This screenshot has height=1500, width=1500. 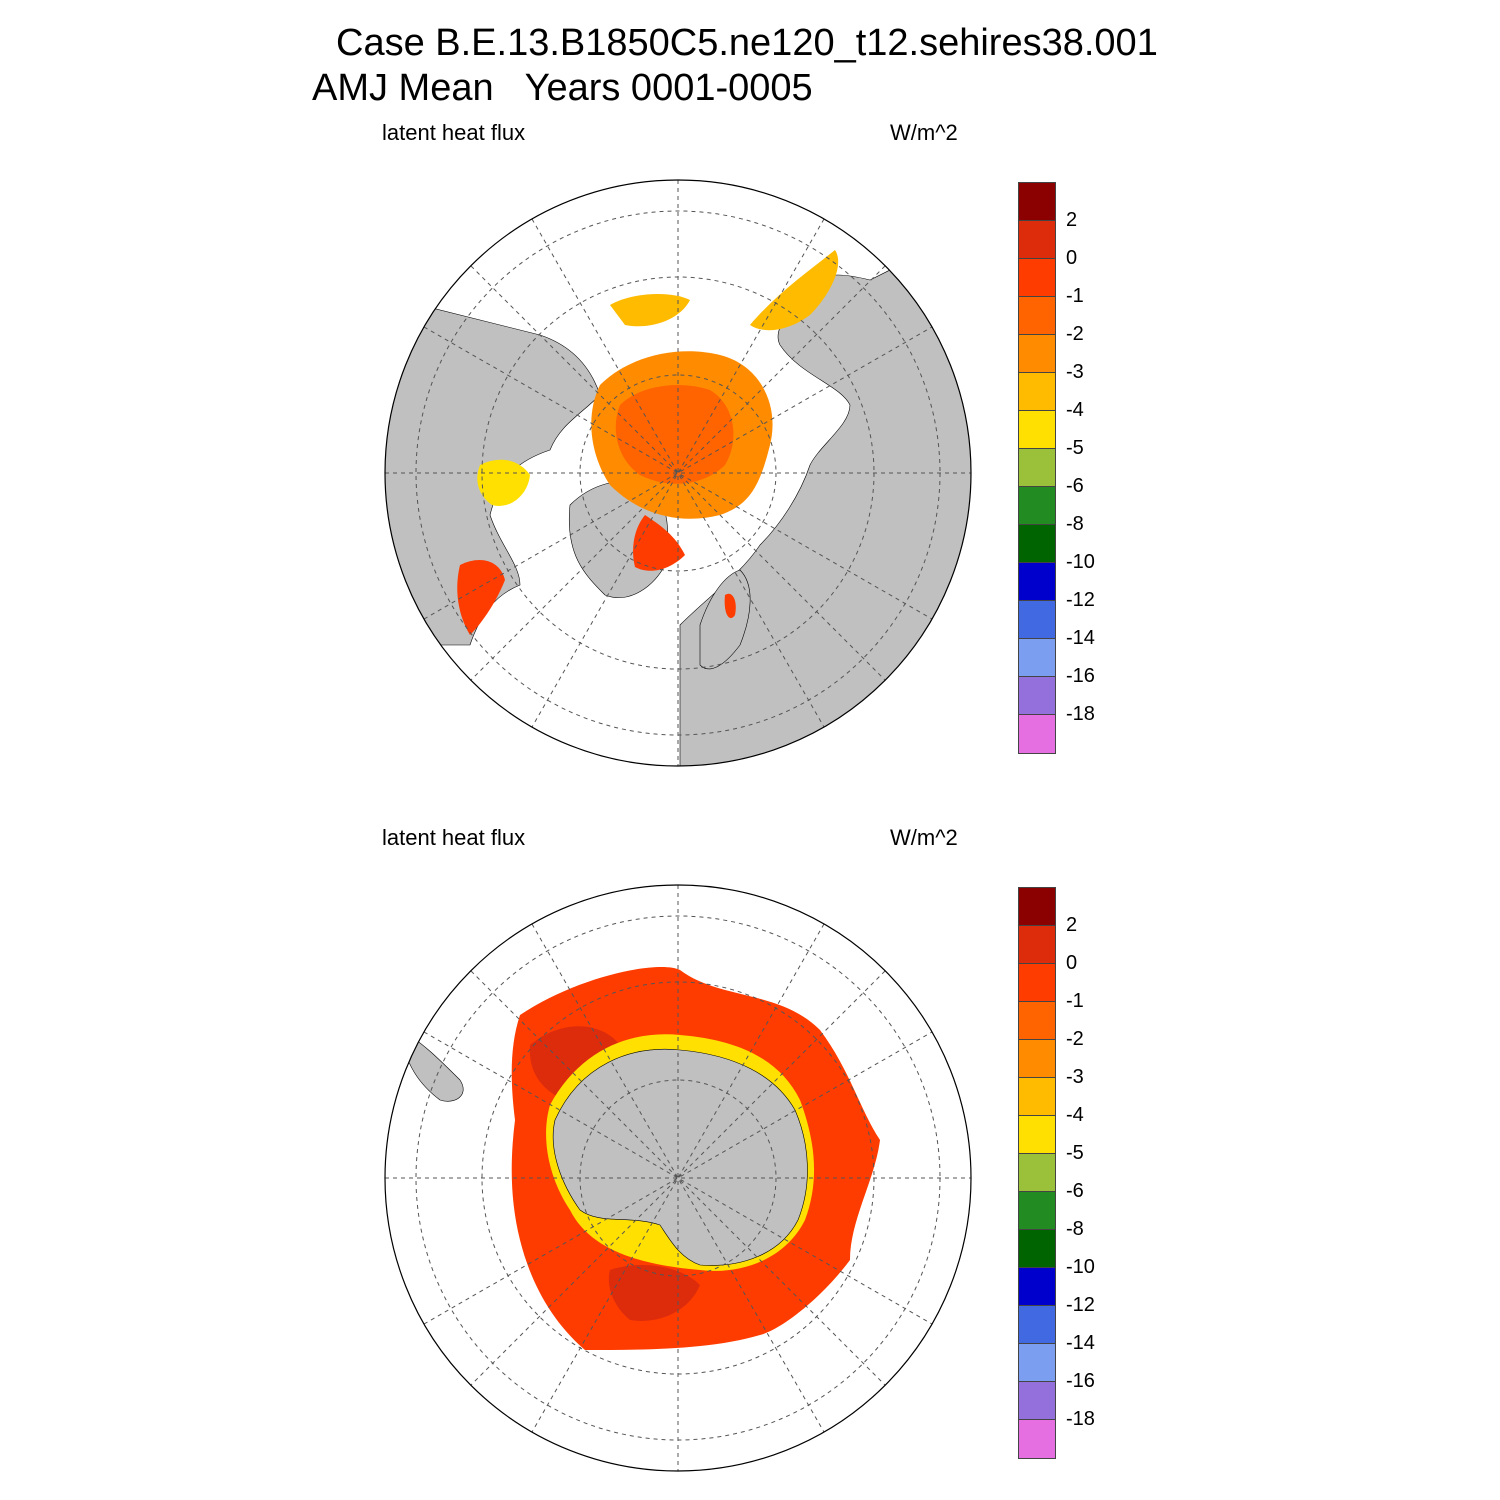 I want to click on antarctica-land, so click(x=680, y=1157).